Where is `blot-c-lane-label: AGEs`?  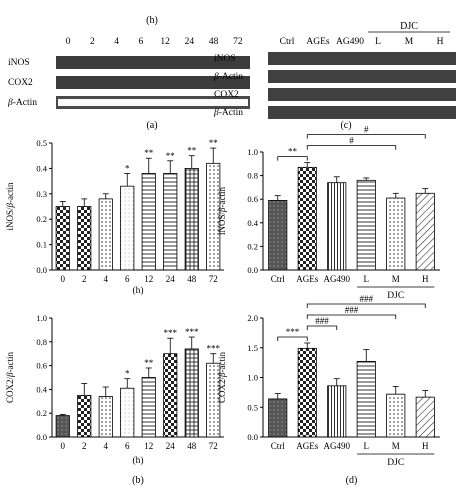 blot-c-lane-label: AGEs is located at coordinates (318, 42).